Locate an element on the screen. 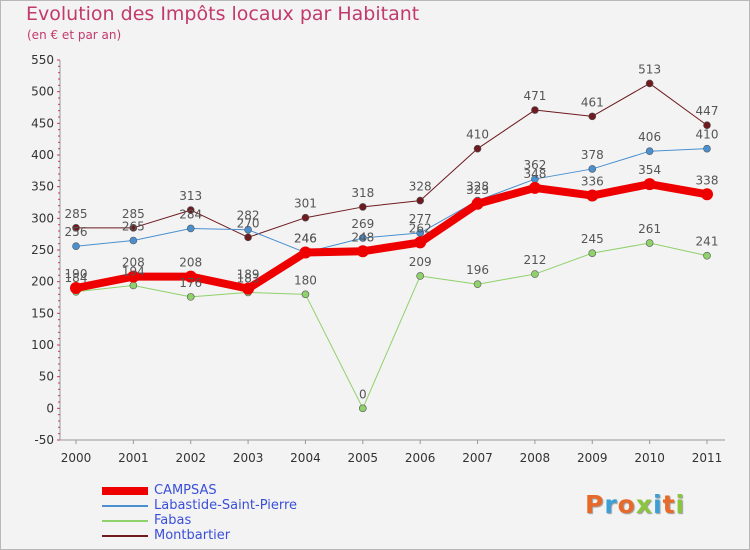 The height and width of the screenshot is (550, 750). x-tick-label: 2005 is located at coordinates (363, 458).